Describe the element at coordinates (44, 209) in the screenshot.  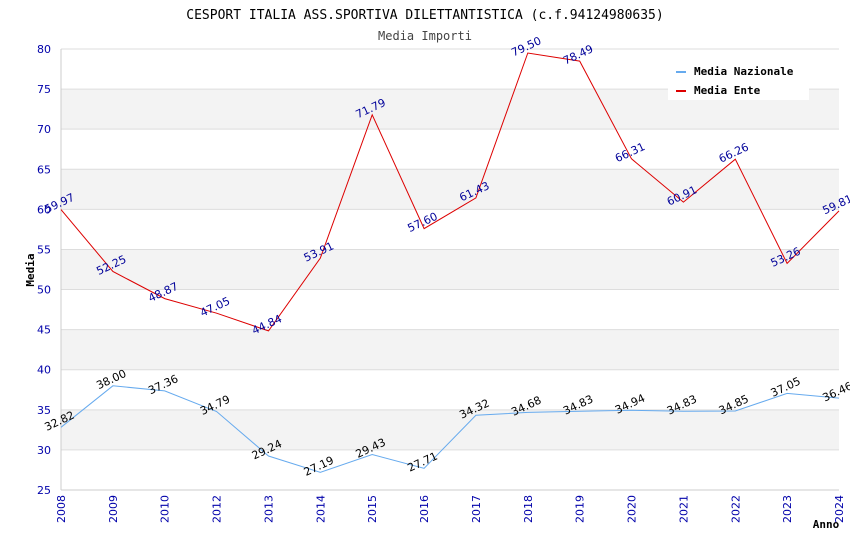
I see `y-tick-label: 60` at that location.